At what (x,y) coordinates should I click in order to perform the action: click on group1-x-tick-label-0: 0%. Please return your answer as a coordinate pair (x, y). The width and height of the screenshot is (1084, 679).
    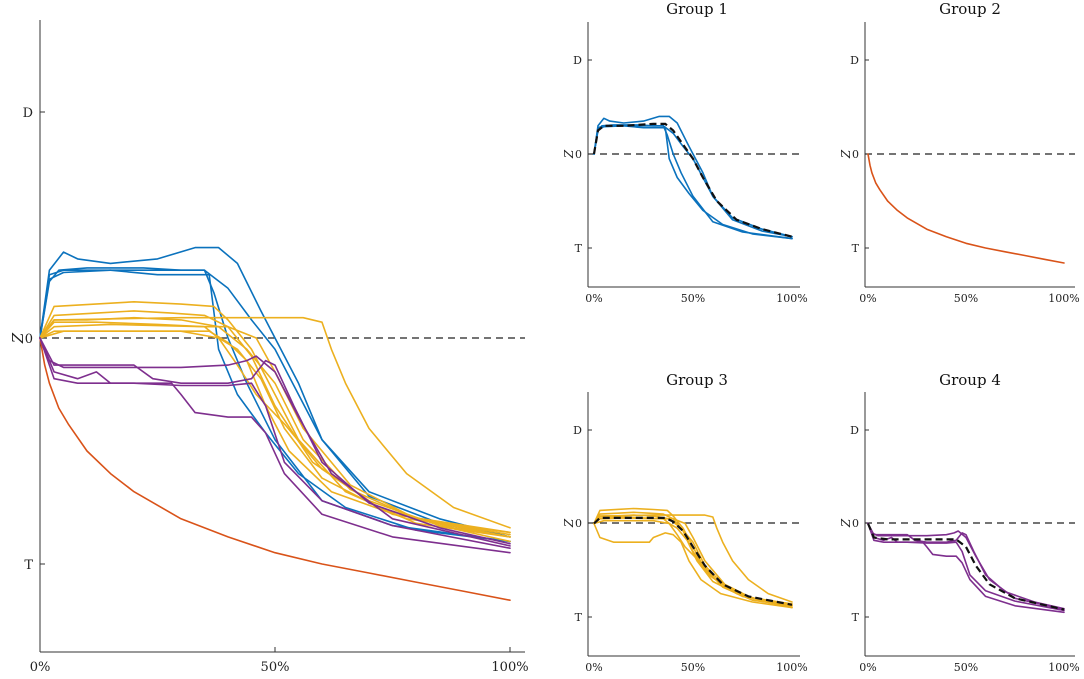
    Looking at the image, I should click on (593, 298).